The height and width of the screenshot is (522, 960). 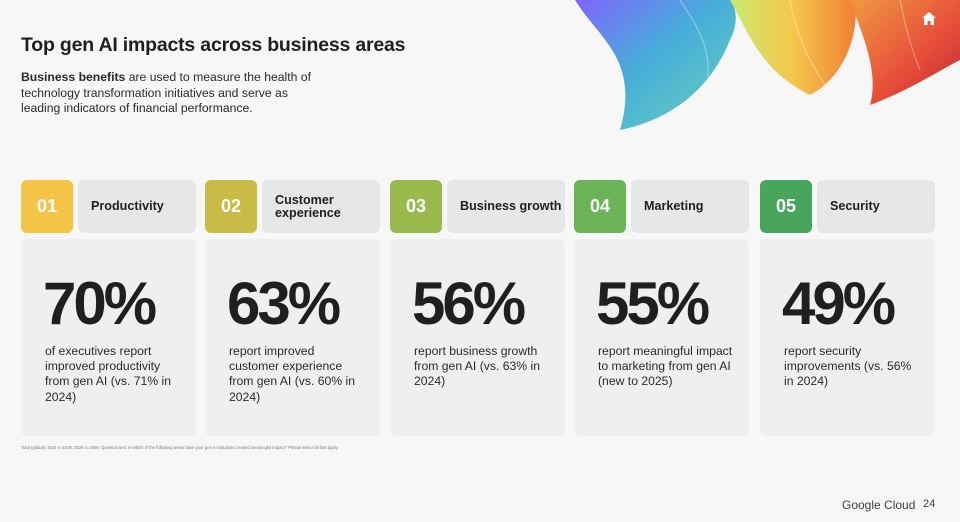 I want to click on area-label: Productivity, so click(x=137, y=206).